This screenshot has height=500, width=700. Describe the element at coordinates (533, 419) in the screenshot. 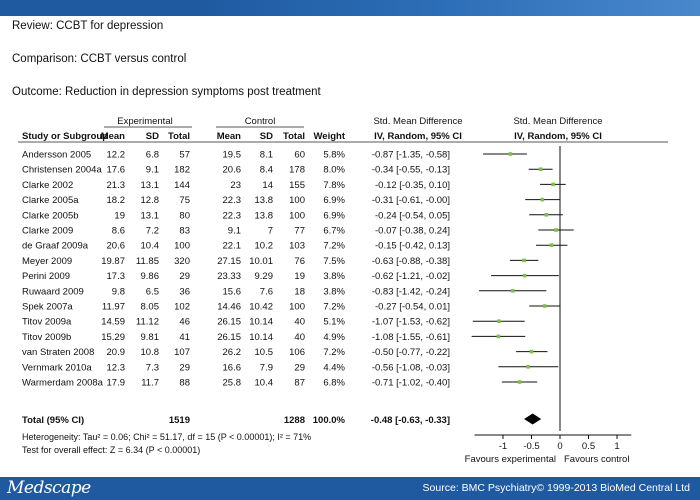

I see `summary-diamond` at that location.